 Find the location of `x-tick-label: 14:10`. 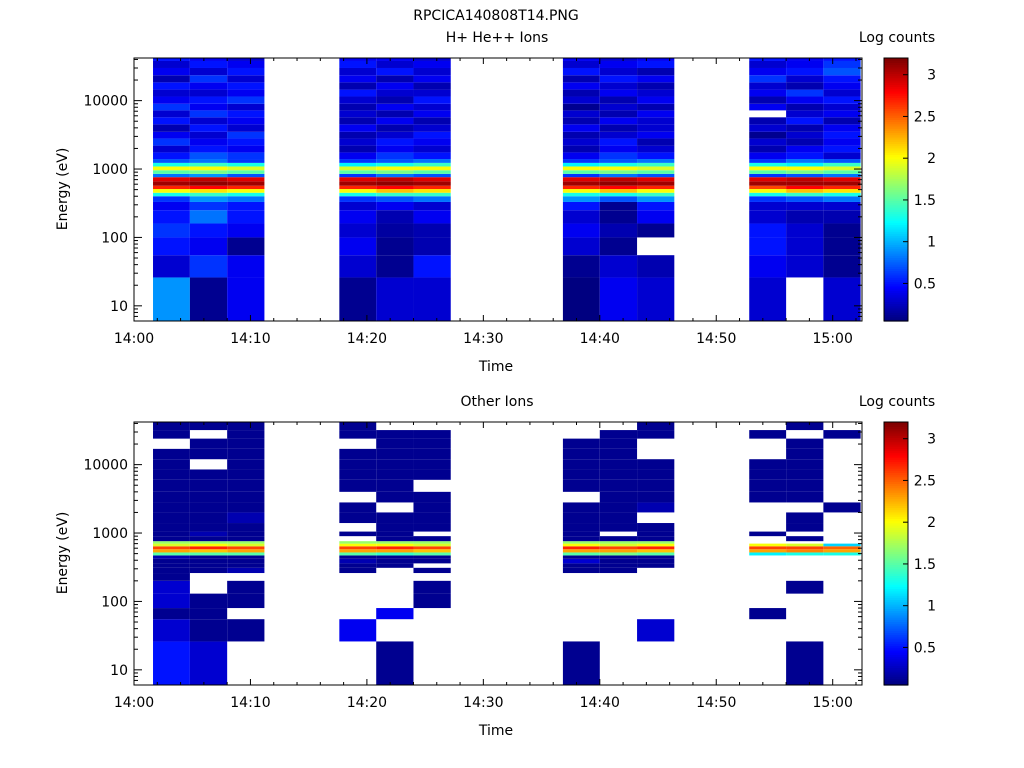

x-tick-label: 14:10 is located at coordinates (250, 339).